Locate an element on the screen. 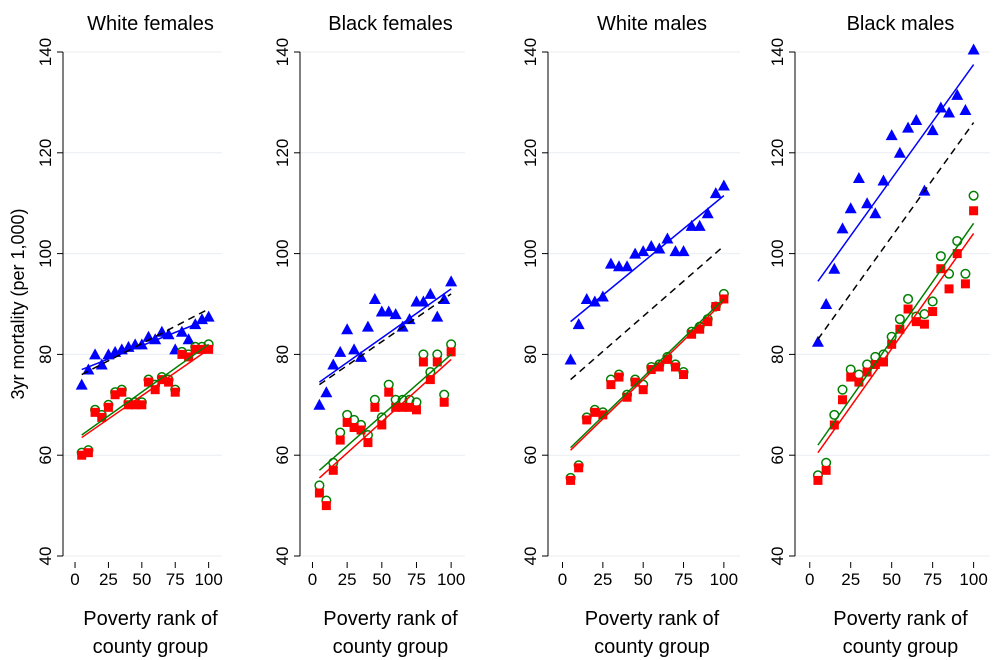 The height and width of the screenshot is (660, 993). x-axis-label: county group is located at coordinates (391, 647).